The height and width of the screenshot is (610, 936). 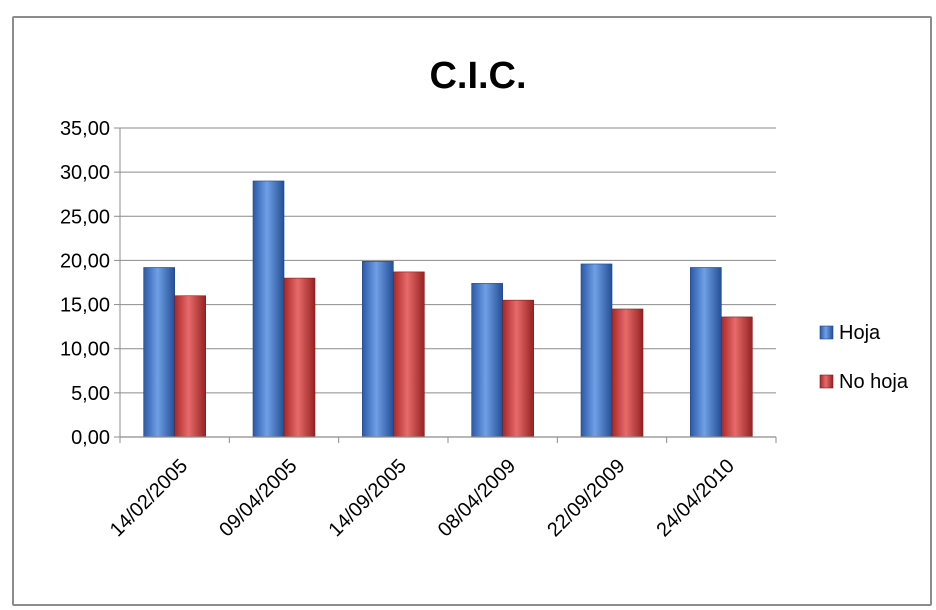 I want to click on x-tick-label: 08/04/2009, so click(x=477, y=498).